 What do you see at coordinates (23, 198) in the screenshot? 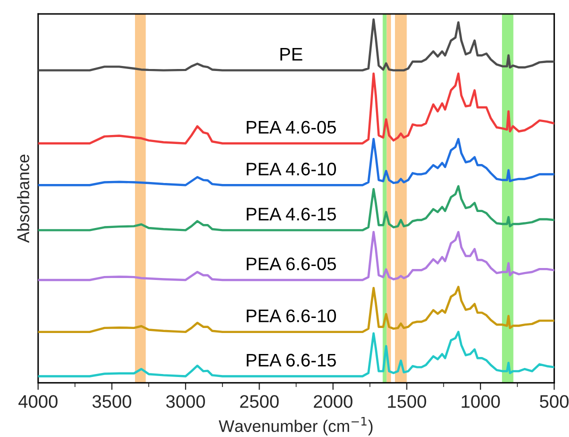
I see `y-axis-title: Absorbance` at bounding box center [23, 198].